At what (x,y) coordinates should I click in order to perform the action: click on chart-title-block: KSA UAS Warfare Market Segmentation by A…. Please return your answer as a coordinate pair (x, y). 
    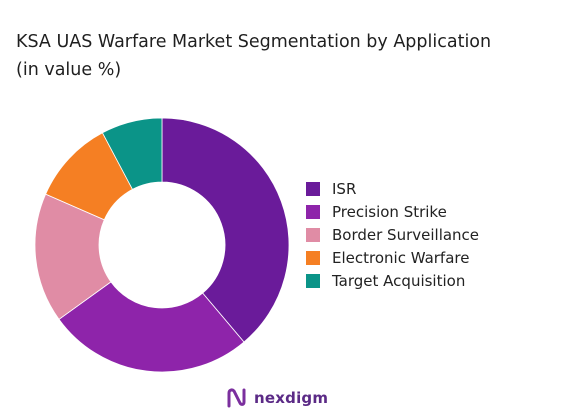
    Looking at the image, I should click on (291, 56).